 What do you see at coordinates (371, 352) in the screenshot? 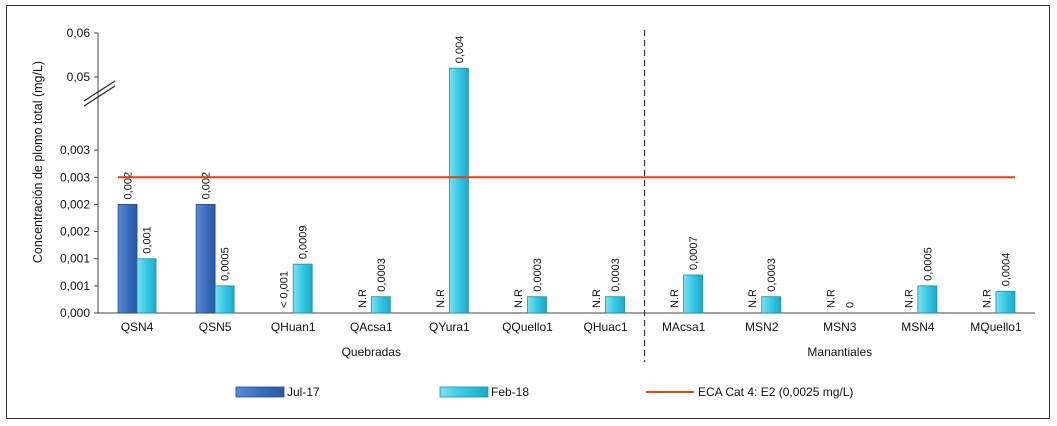
I see `group-label: Quebradas` at bounding box center [371, 352].